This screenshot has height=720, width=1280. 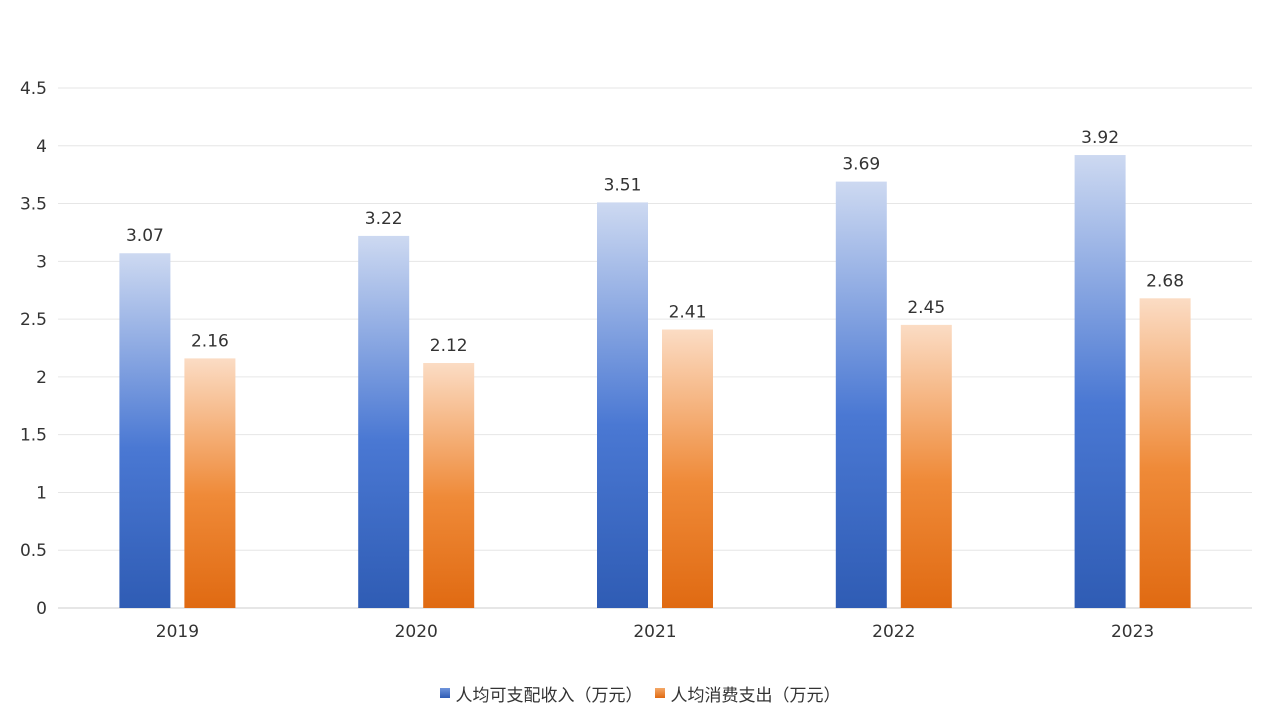 I want to click on y-tick-label: 4, so click(x=41, y=147).